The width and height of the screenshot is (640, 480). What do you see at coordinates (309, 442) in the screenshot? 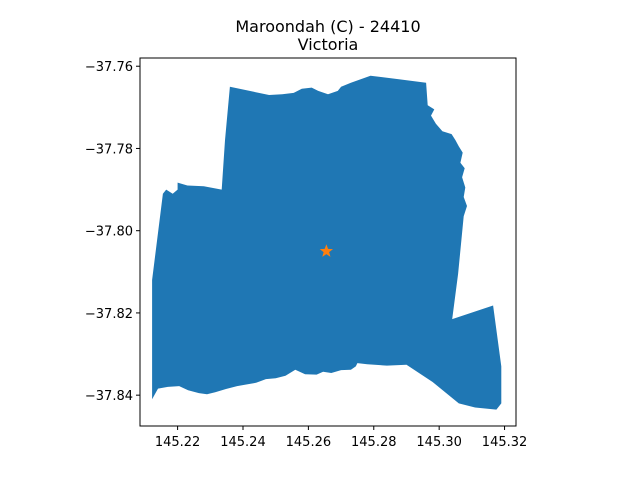
I see `x-tick-label: 145.26` at bounding box center [309, 442].